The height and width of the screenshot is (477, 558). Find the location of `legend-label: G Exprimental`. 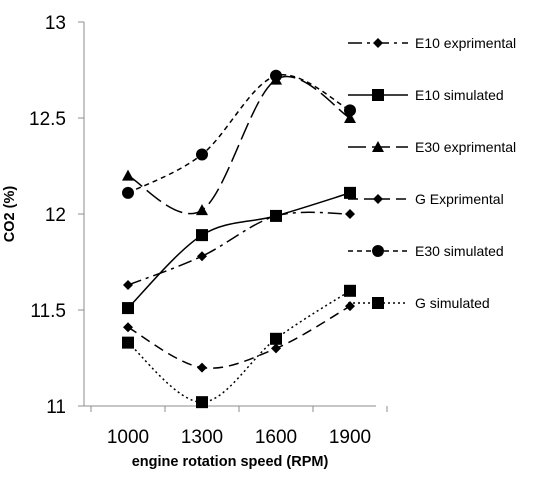

legend-label: G Exprimental is located at coordinates (459, 199).